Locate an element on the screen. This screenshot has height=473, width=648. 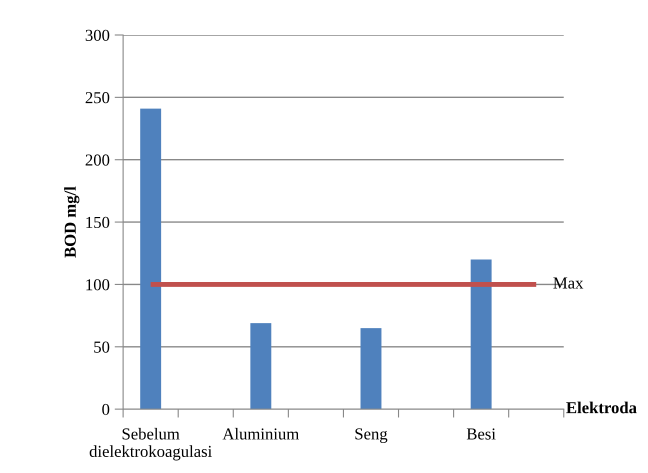
x-tick-label: Aluminium is located at coordinates (260, 434).